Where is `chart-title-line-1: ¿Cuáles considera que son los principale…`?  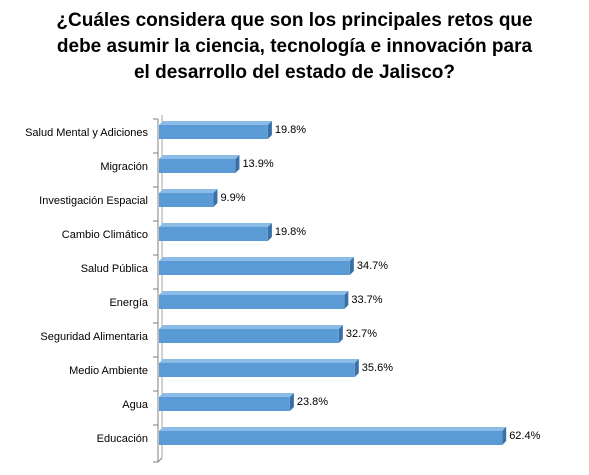 chart-title-line-1: ¿Cuáles considera que son los principale… is located at coordinates (294, 20).